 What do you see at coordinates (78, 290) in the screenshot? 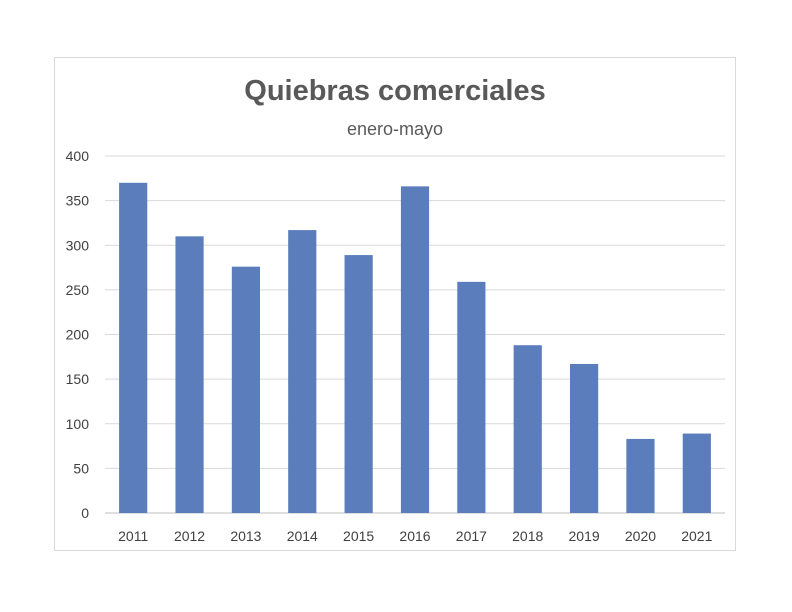
I see `y-tick-label: 250` at bounding box center [78, 290].